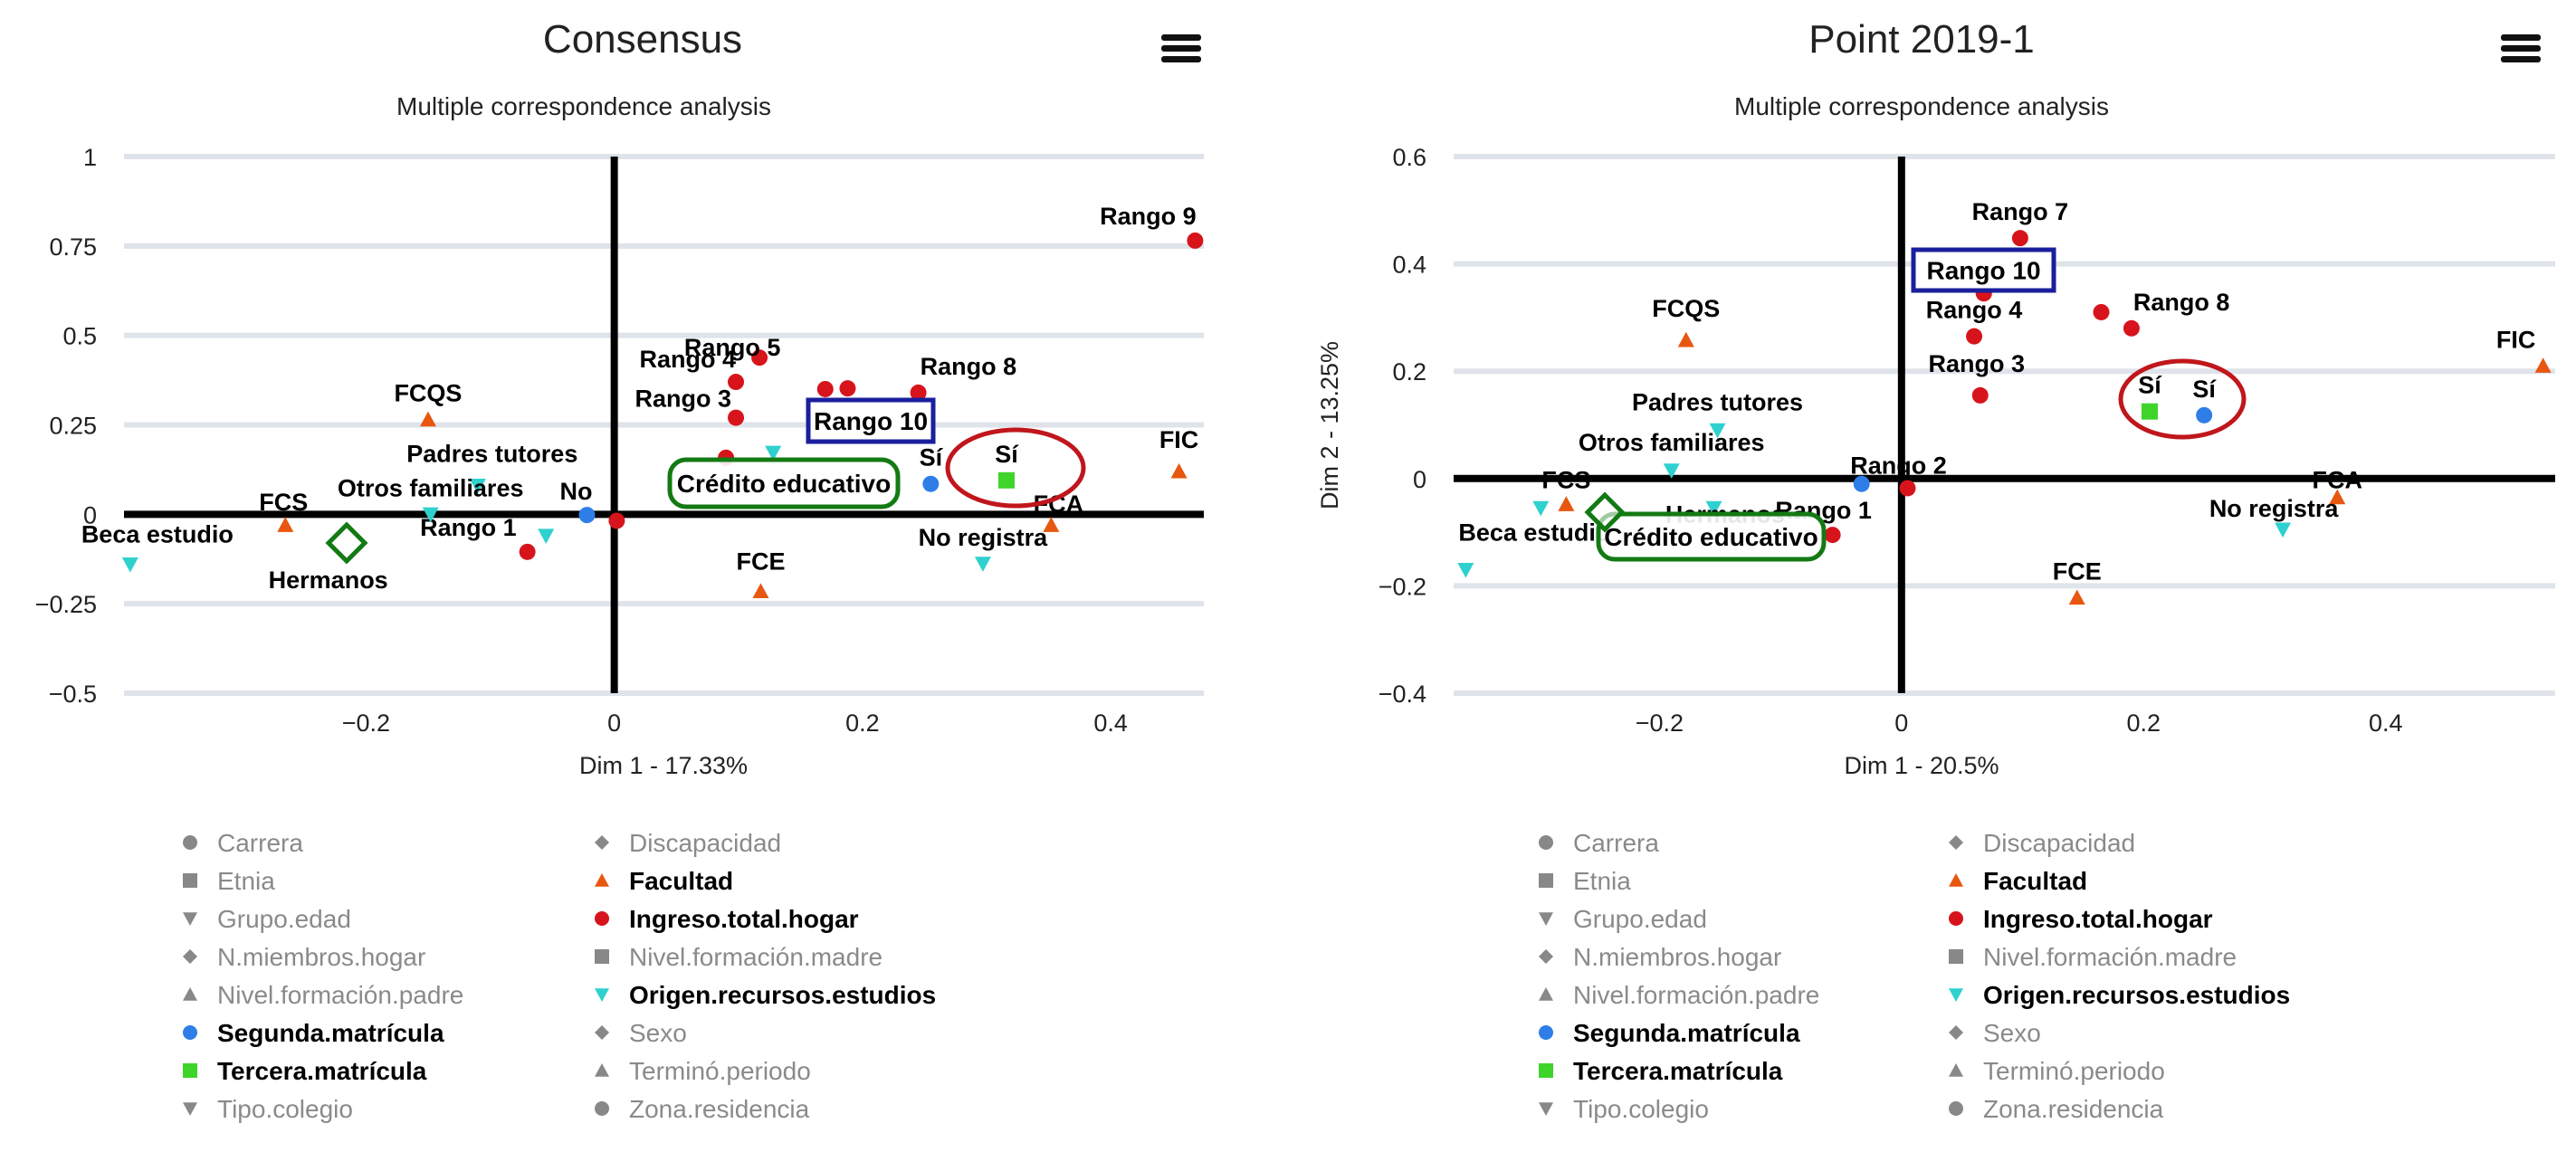 This screenshot has height=1171, width=2576. I want to click on data-label: FCQS, so click(428, 393).